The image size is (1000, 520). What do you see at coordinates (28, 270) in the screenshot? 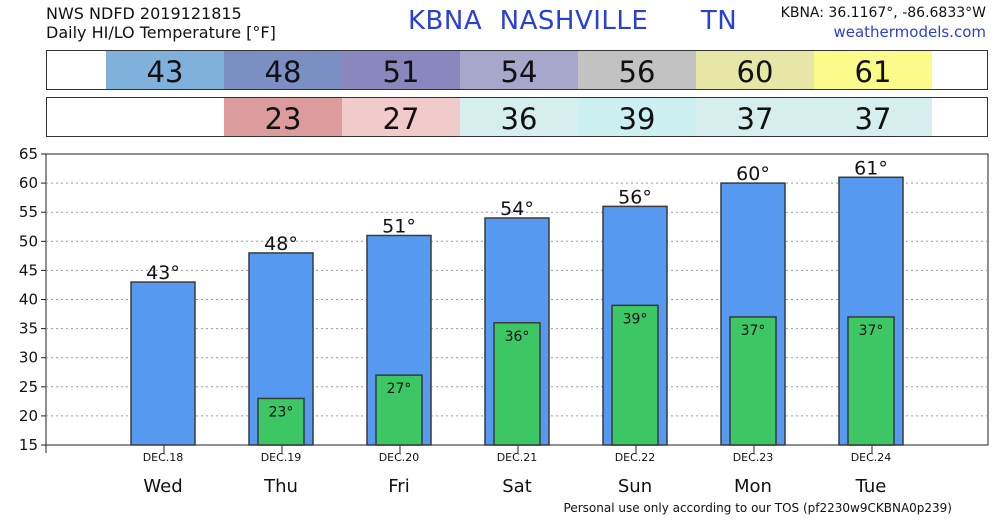
I see `y-tick-label: 45` at bounding box center [28, 270].